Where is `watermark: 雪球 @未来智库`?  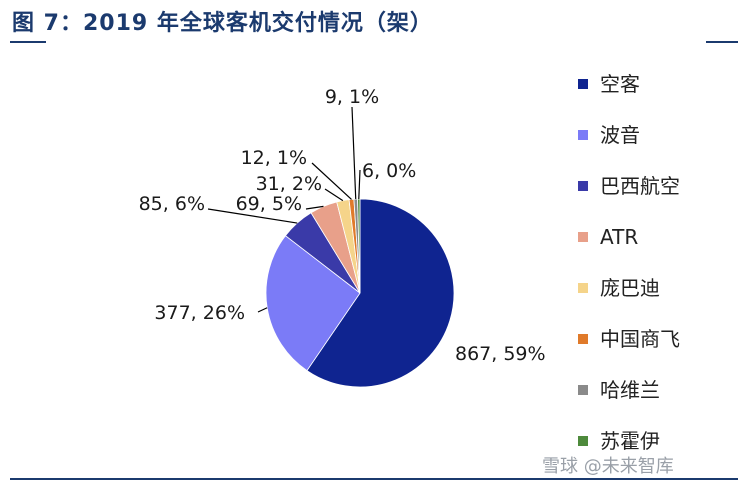 watermark: 雪球 @未来智库 is located at coordinates (608, 466).